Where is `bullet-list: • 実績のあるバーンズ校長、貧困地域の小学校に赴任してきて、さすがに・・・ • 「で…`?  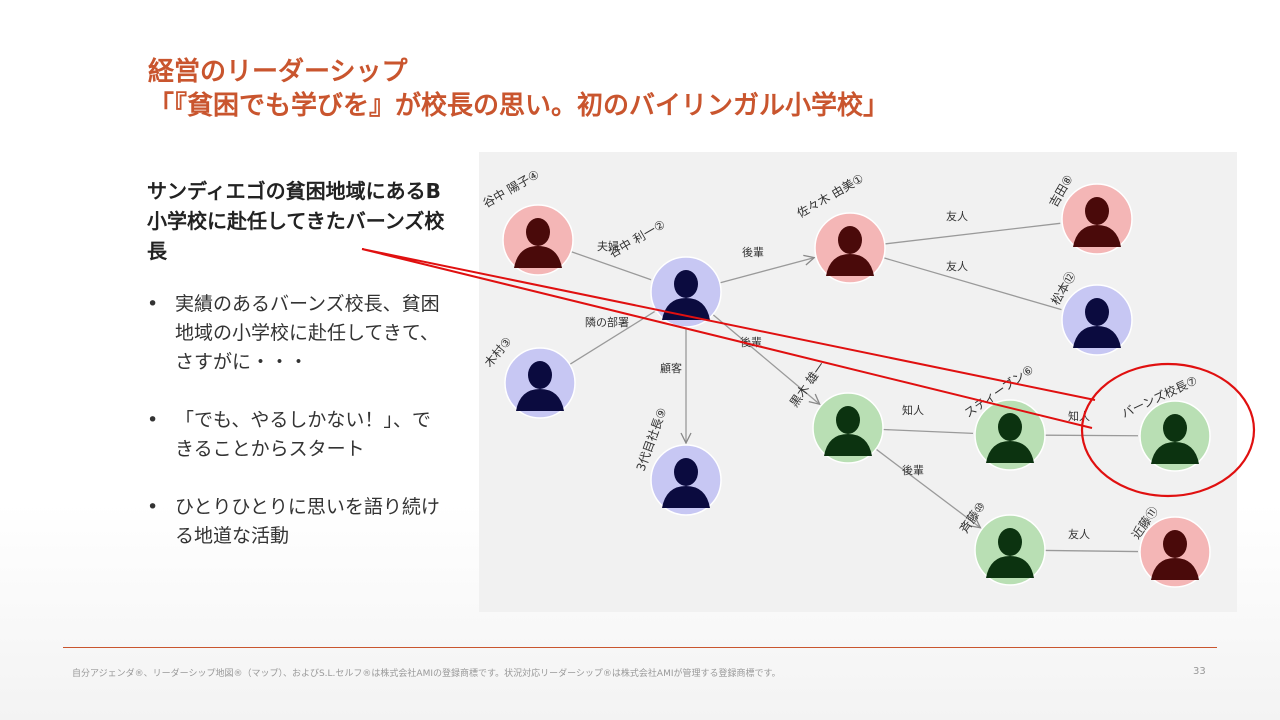 bullet-list: • 実績のあるバーンズ校長、貧困地域の小学校に赴任してきて、さすがに・・・ • 「で… is located at coordinates (297, 435).